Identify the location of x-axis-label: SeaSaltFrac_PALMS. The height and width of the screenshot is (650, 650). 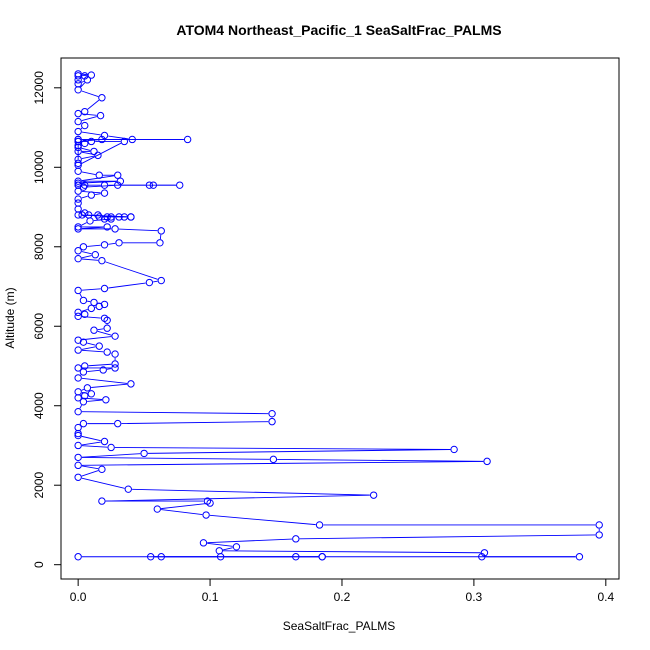
(339, 626).